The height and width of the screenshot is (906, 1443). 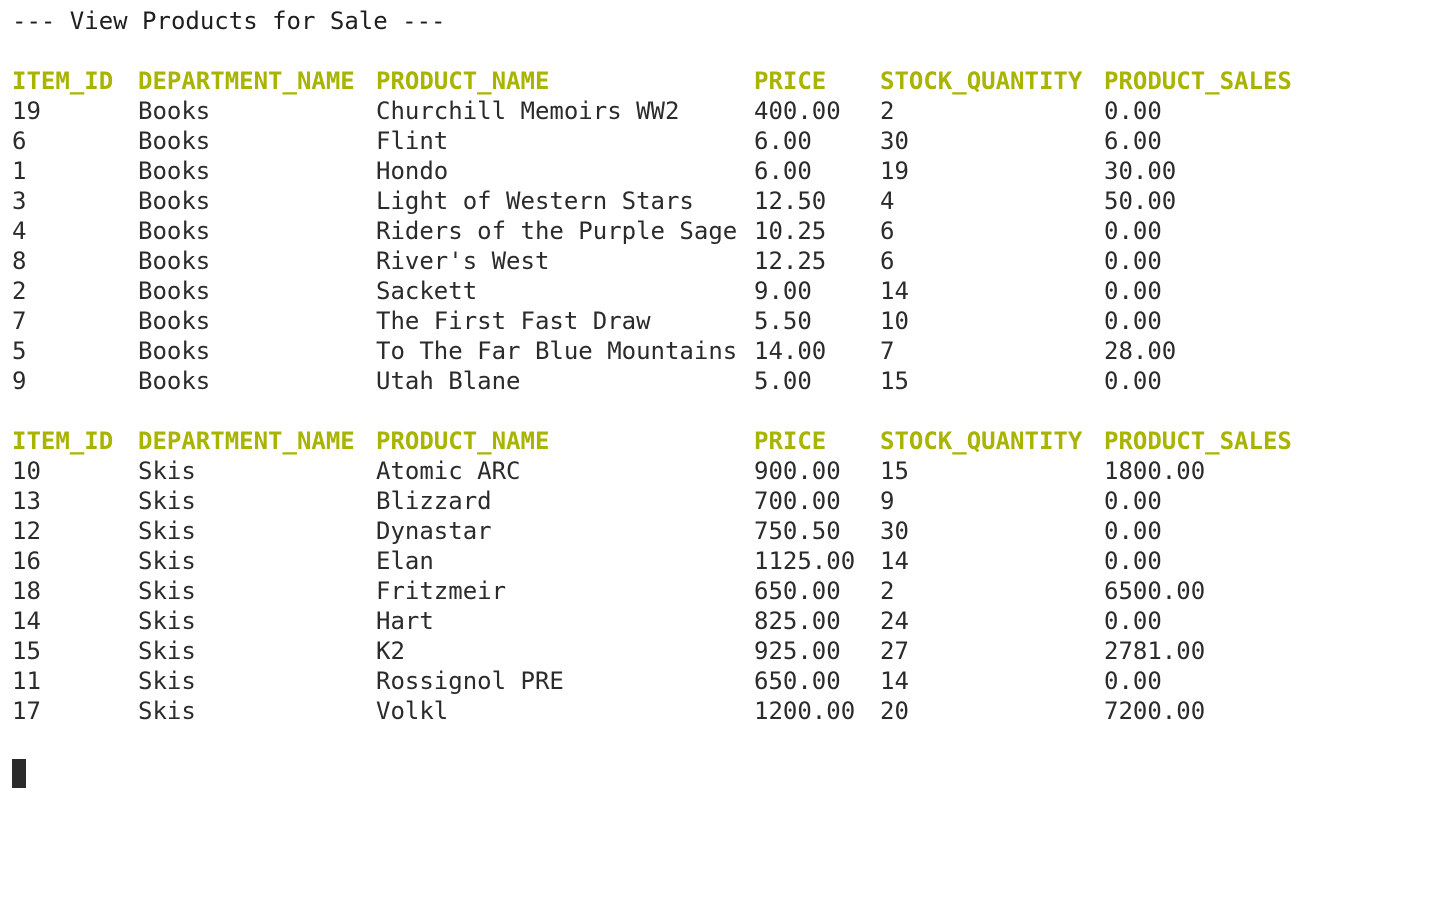 I want to click on item-id: 3, so click(x=19, y=201).